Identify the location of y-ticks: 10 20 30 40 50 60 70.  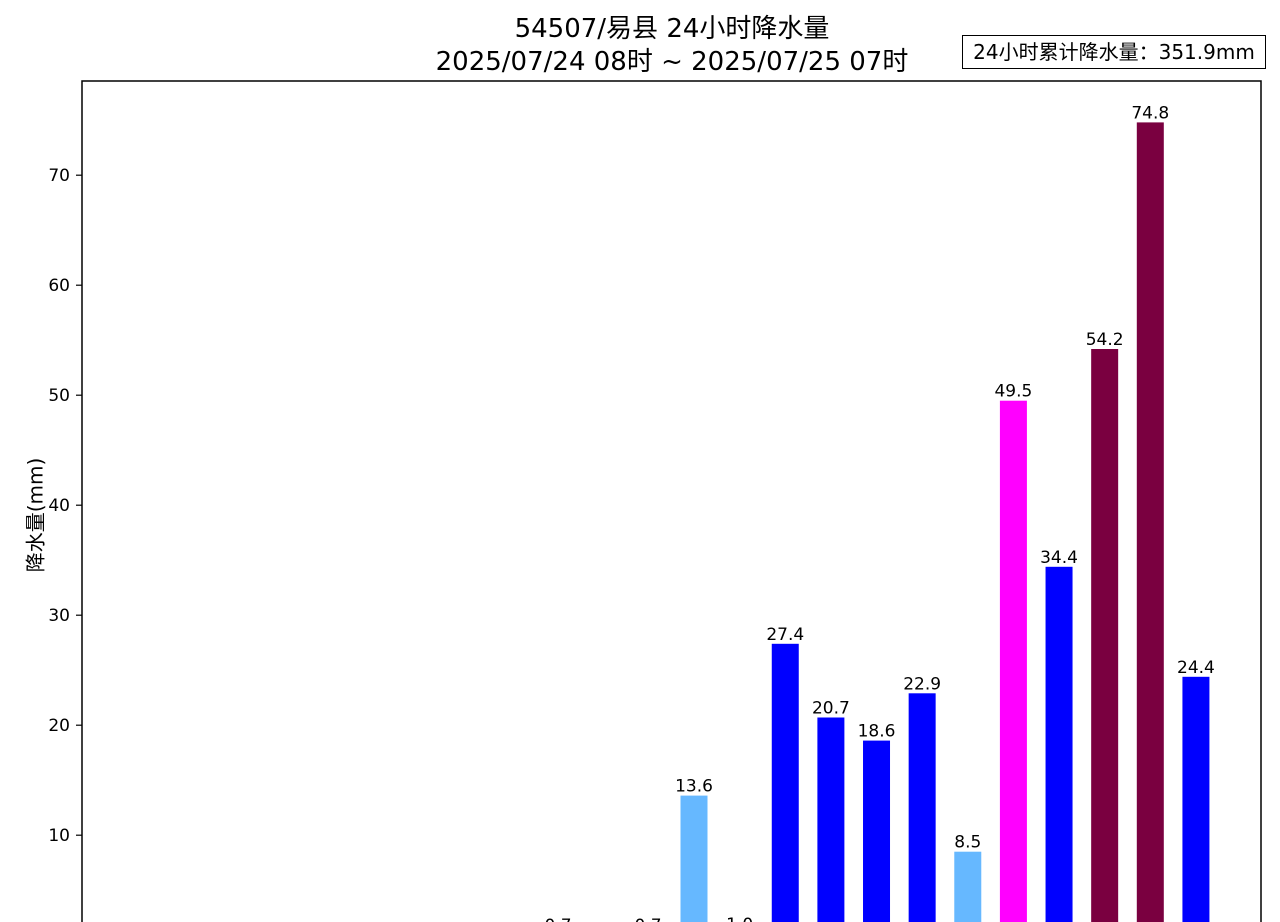
(65, 506).